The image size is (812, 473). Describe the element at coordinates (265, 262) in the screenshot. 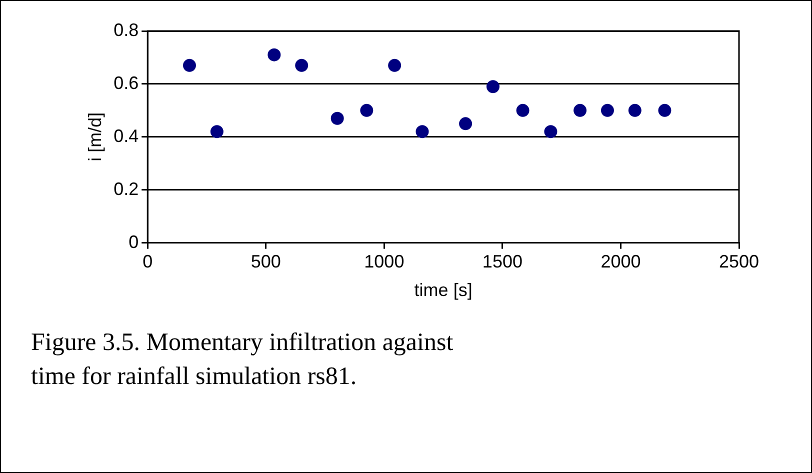

I see `x-tick-label: 500` at that location.